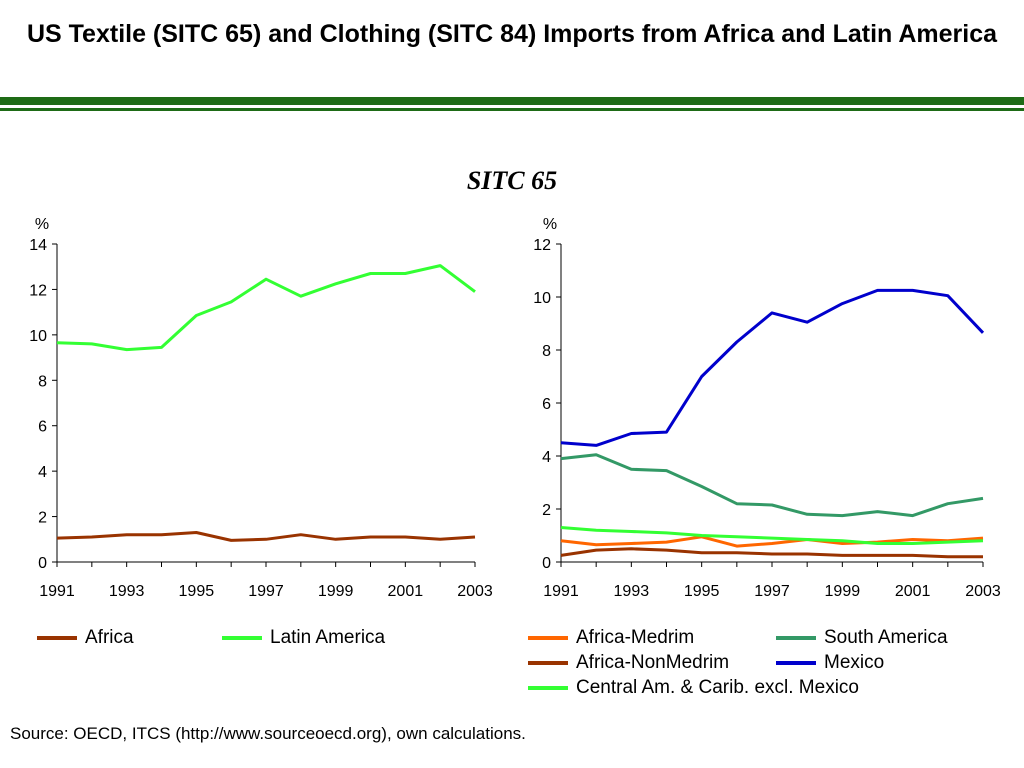 The height and width of the screenshot is (768, 1024). What do you see at coordinates (512, 101) in the screenshot?
I see `title-divider-thick` at bounding box center [512, 101].